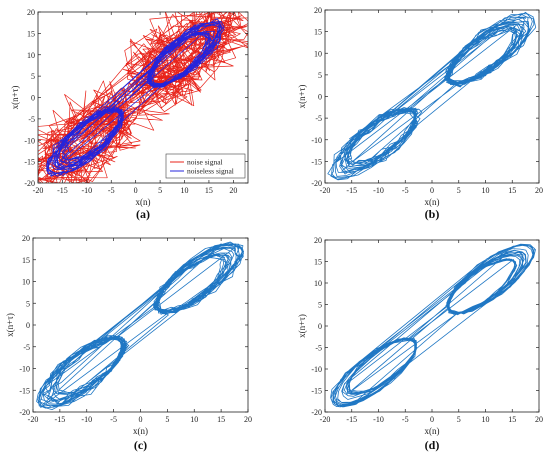 This screenshot has width=550, height=457. Describe the element at coordinates (210, 171) in the screenshot. I see `legend-label: noiseless signal` at that location.